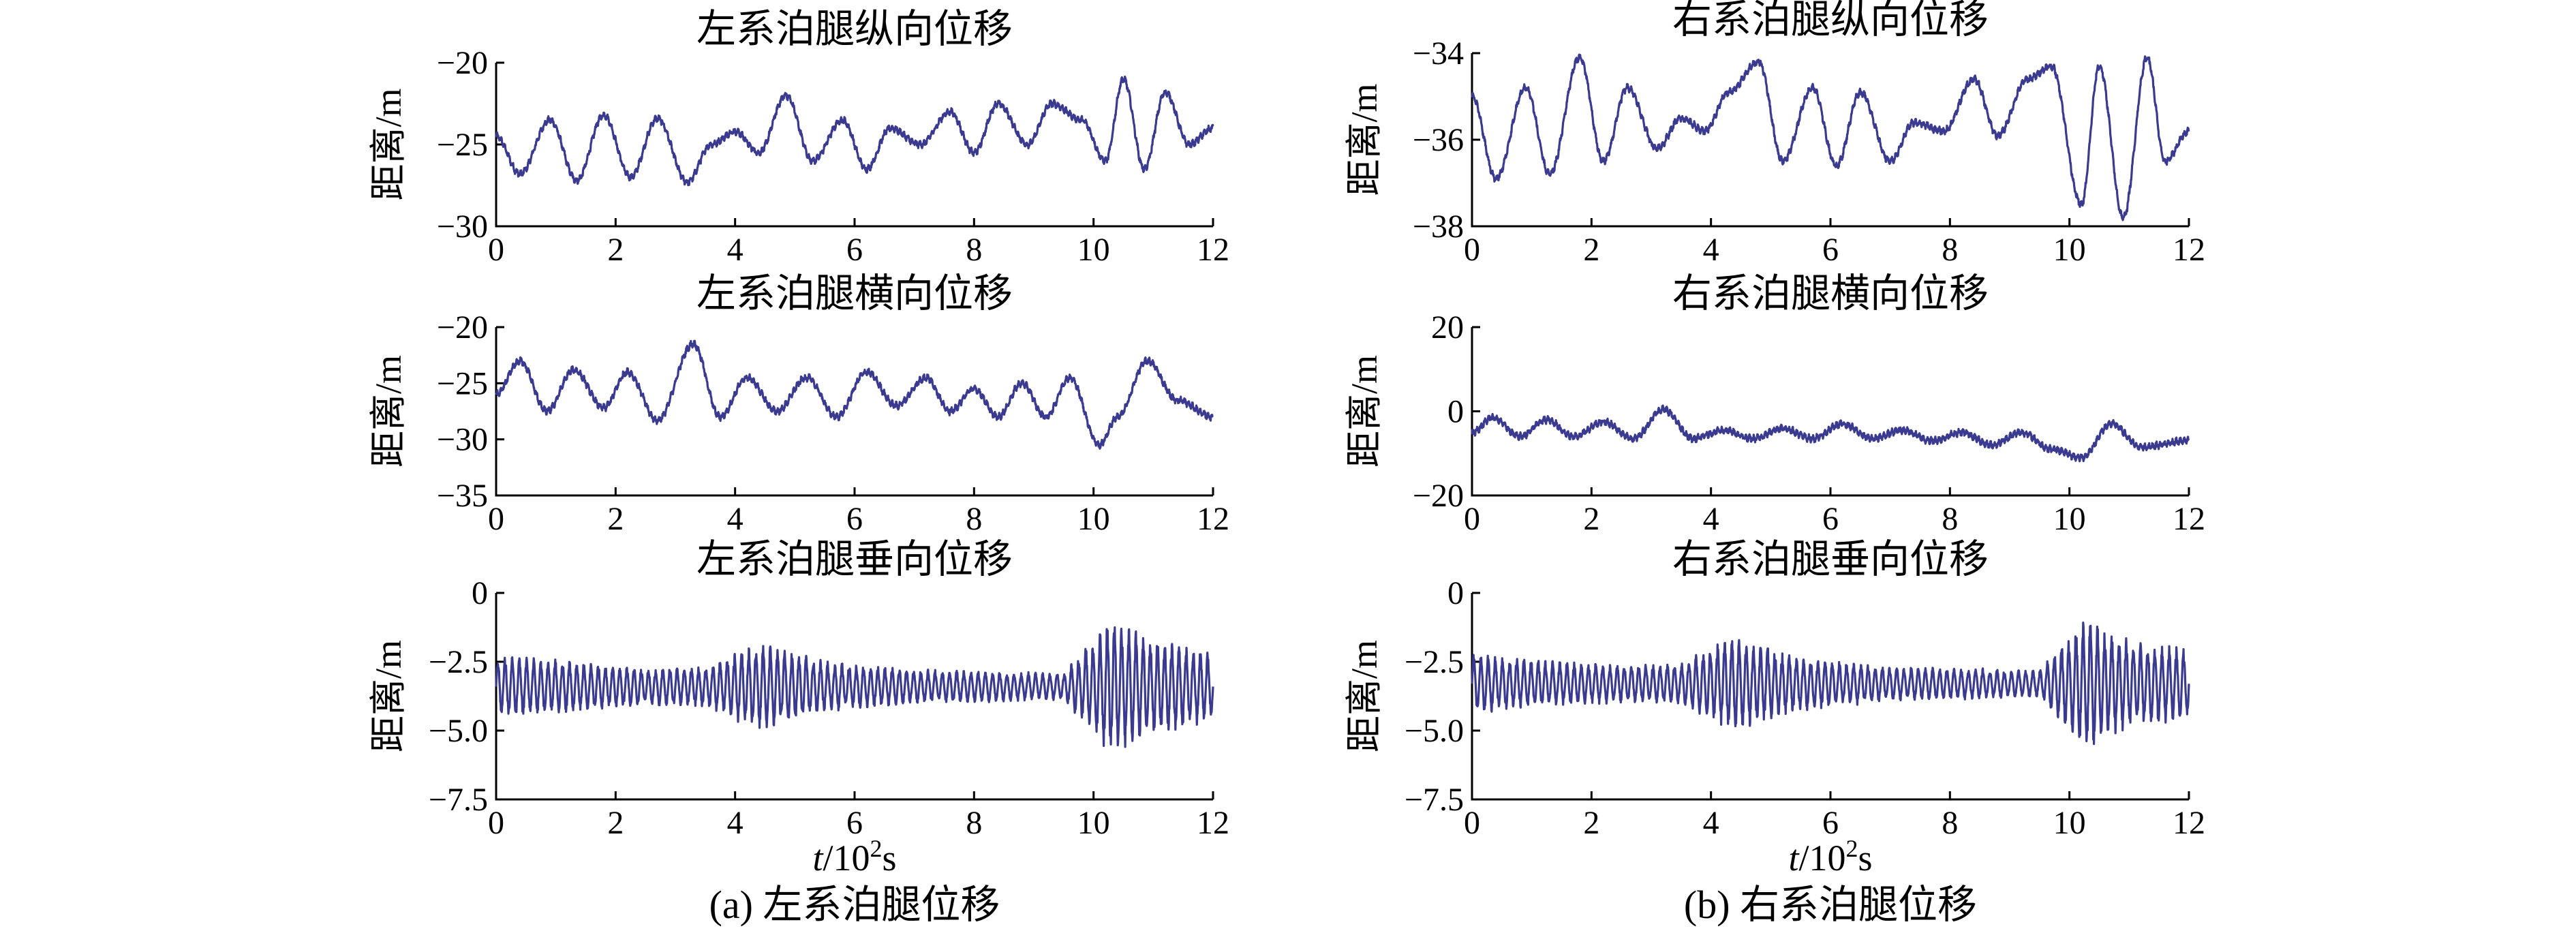 Image resolution: width=2576 pixels, height=933 pixels. I want to click on y-tick-label: 20, so click(1448, 327).